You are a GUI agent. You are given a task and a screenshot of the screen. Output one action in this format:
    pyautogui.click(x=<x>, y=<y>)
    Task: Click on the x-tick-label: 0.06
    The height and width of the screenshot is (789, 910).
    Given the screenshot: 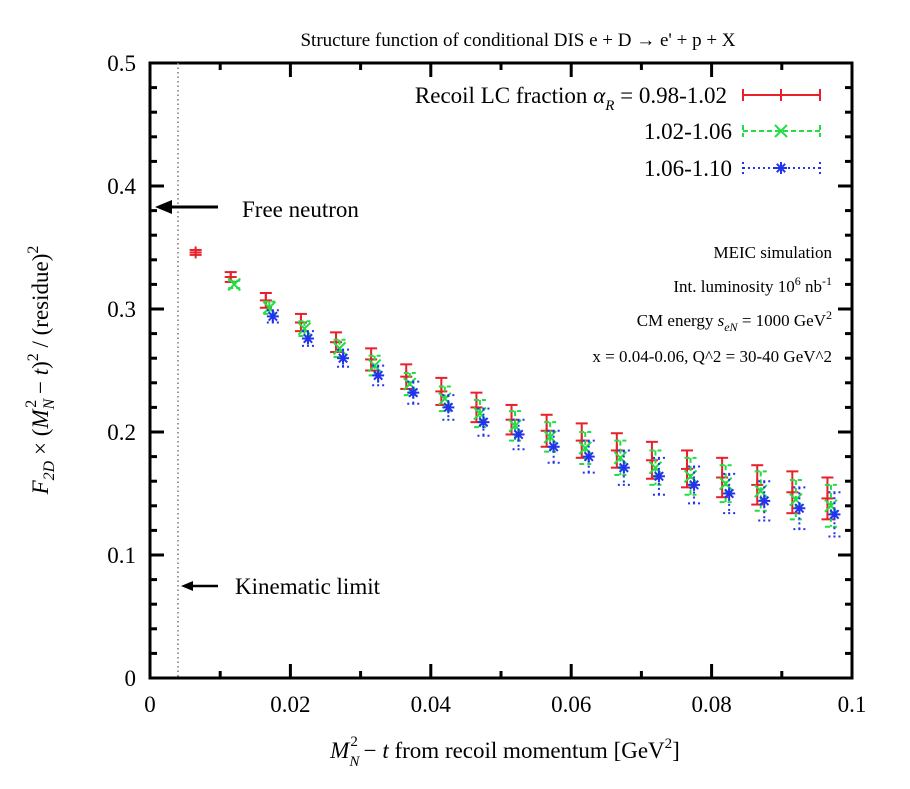 What is the action you would take?
    pyautogui.click(x=571, y=704)
    